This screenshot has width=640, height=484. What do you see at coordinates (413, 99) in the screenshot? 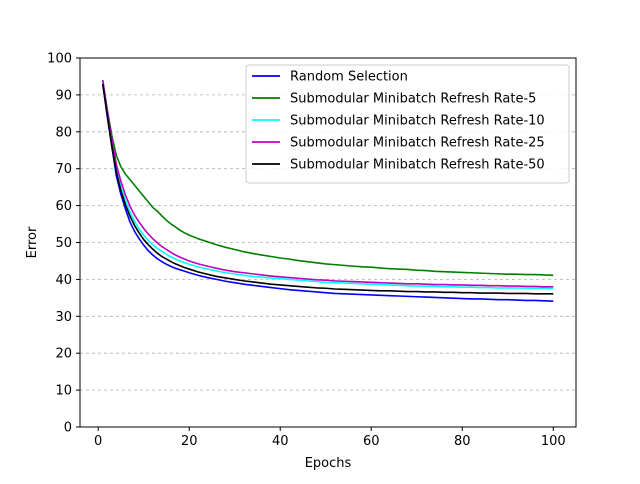
I see `legend-label: Submodular Minibatch Refresh Rate-5` at bounding box center [413, 99].